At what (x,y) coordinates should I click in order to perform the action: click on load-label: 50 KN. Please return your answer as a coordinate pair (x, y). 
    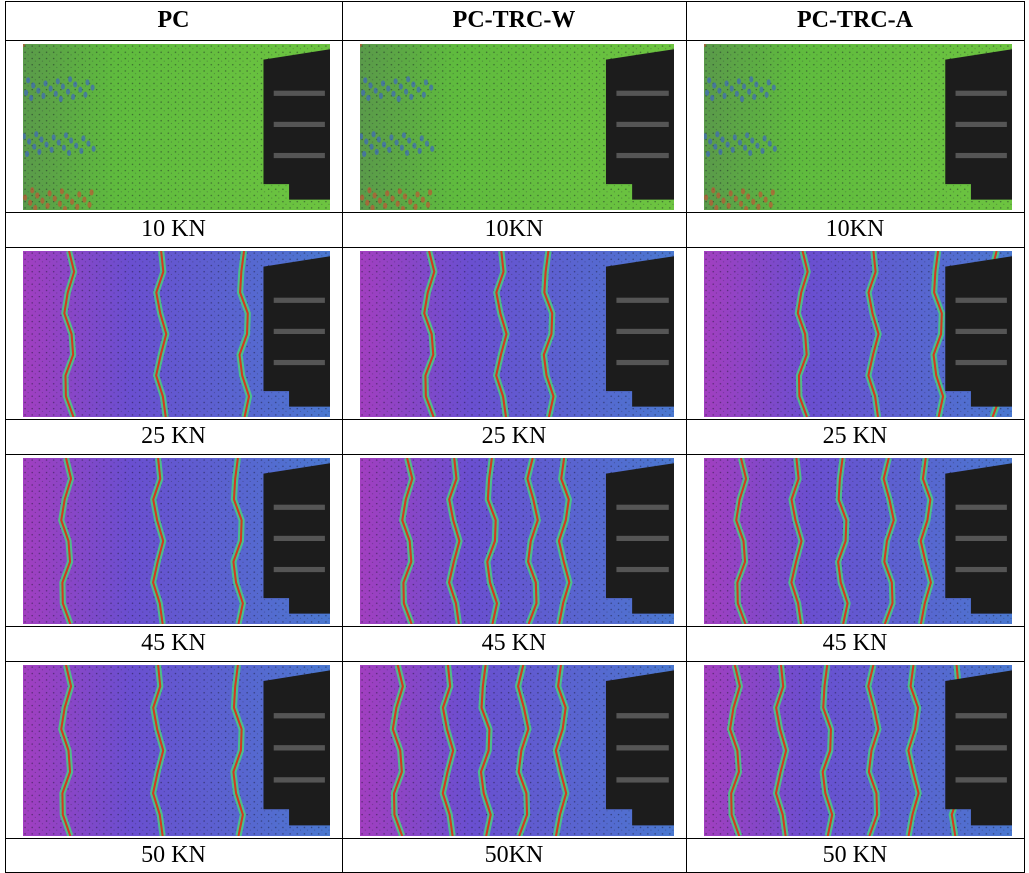
    Looking at the image, I should click on (173, 854).